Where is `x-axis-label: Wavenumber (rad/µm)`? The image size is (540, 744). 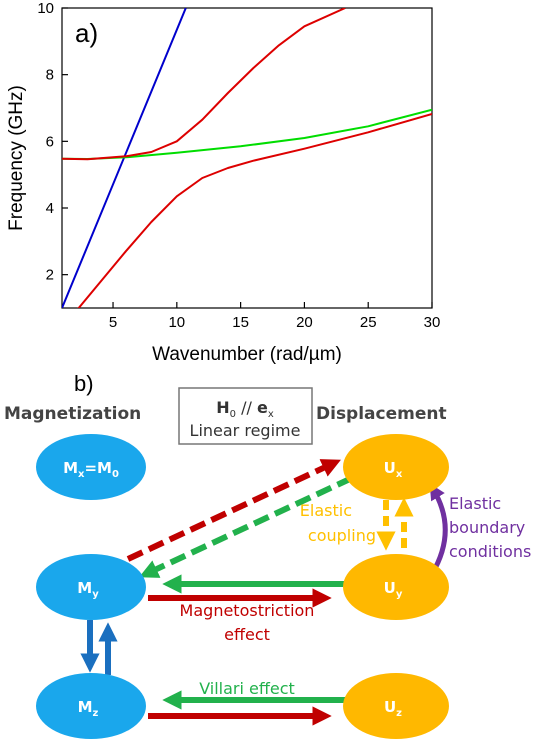
x-axis-label: Wavenumber (rad/µm) is located at coordinates (247, 354).